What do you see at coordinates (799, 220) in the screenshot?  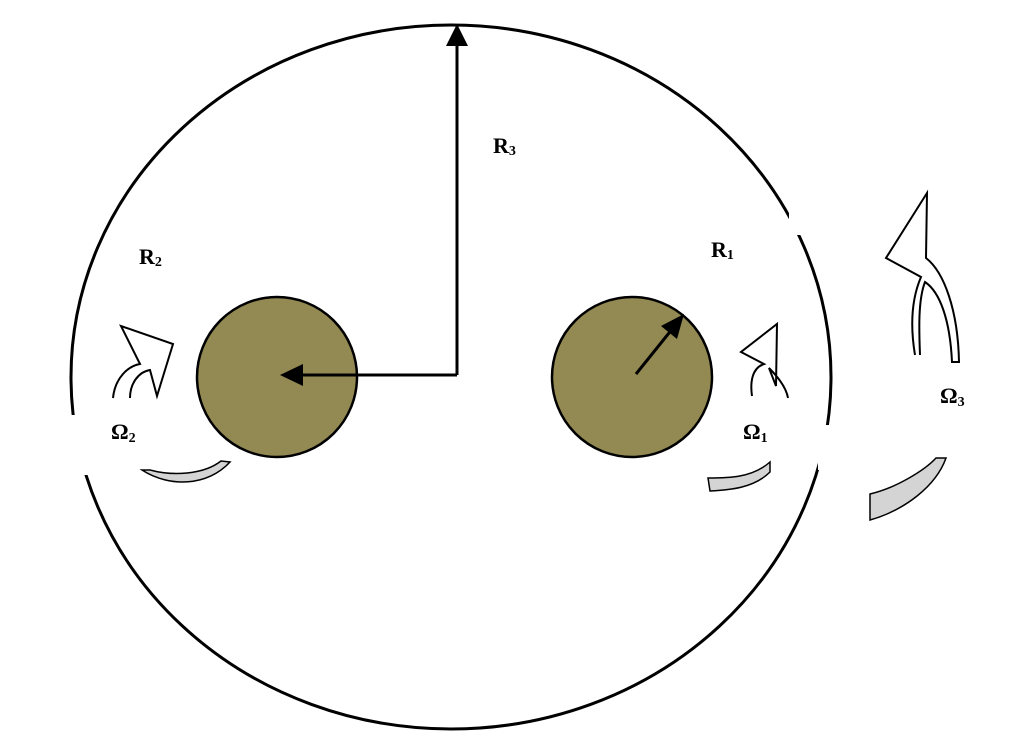 I see `outer-gap-right-top` at bounding box center [799, 220].